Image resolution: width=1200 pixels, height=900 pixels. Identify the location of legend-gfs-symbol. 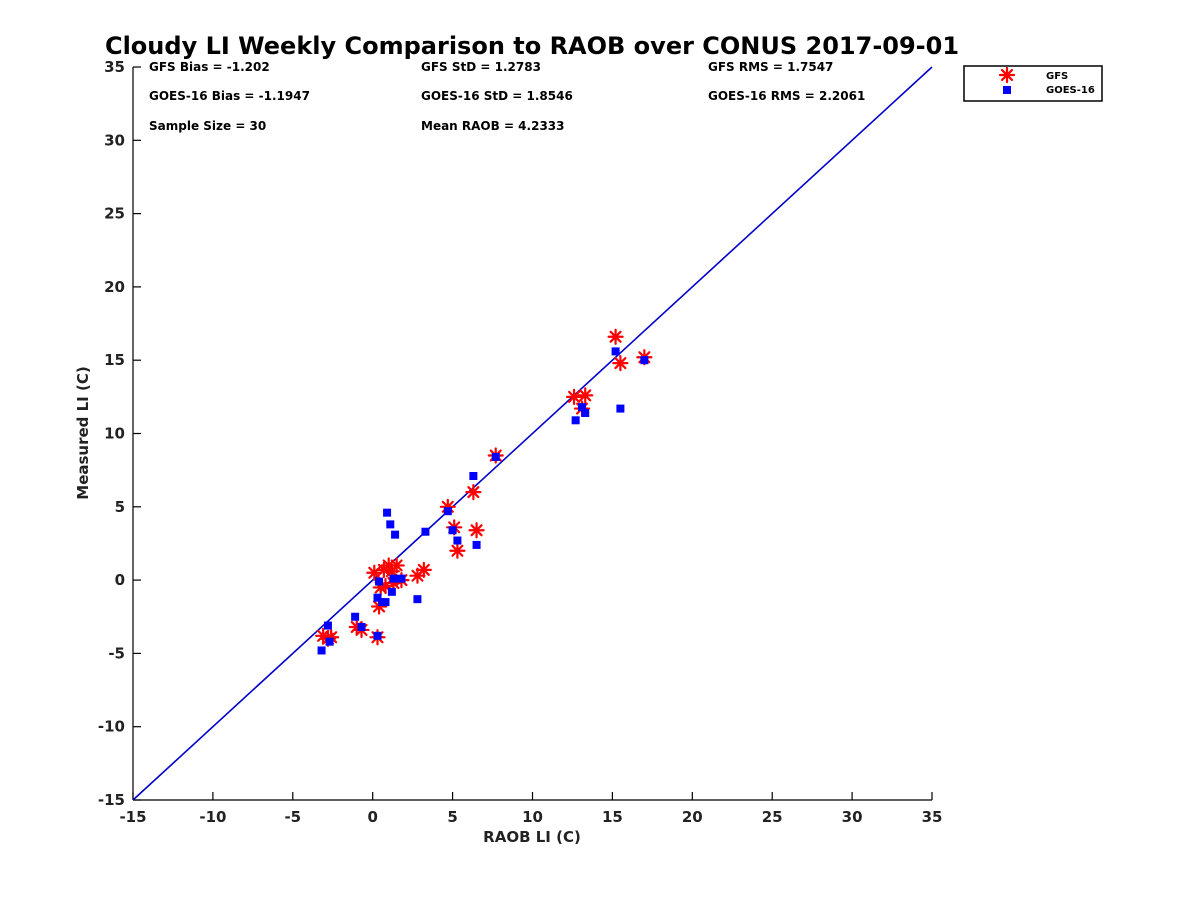
(1007, 75).